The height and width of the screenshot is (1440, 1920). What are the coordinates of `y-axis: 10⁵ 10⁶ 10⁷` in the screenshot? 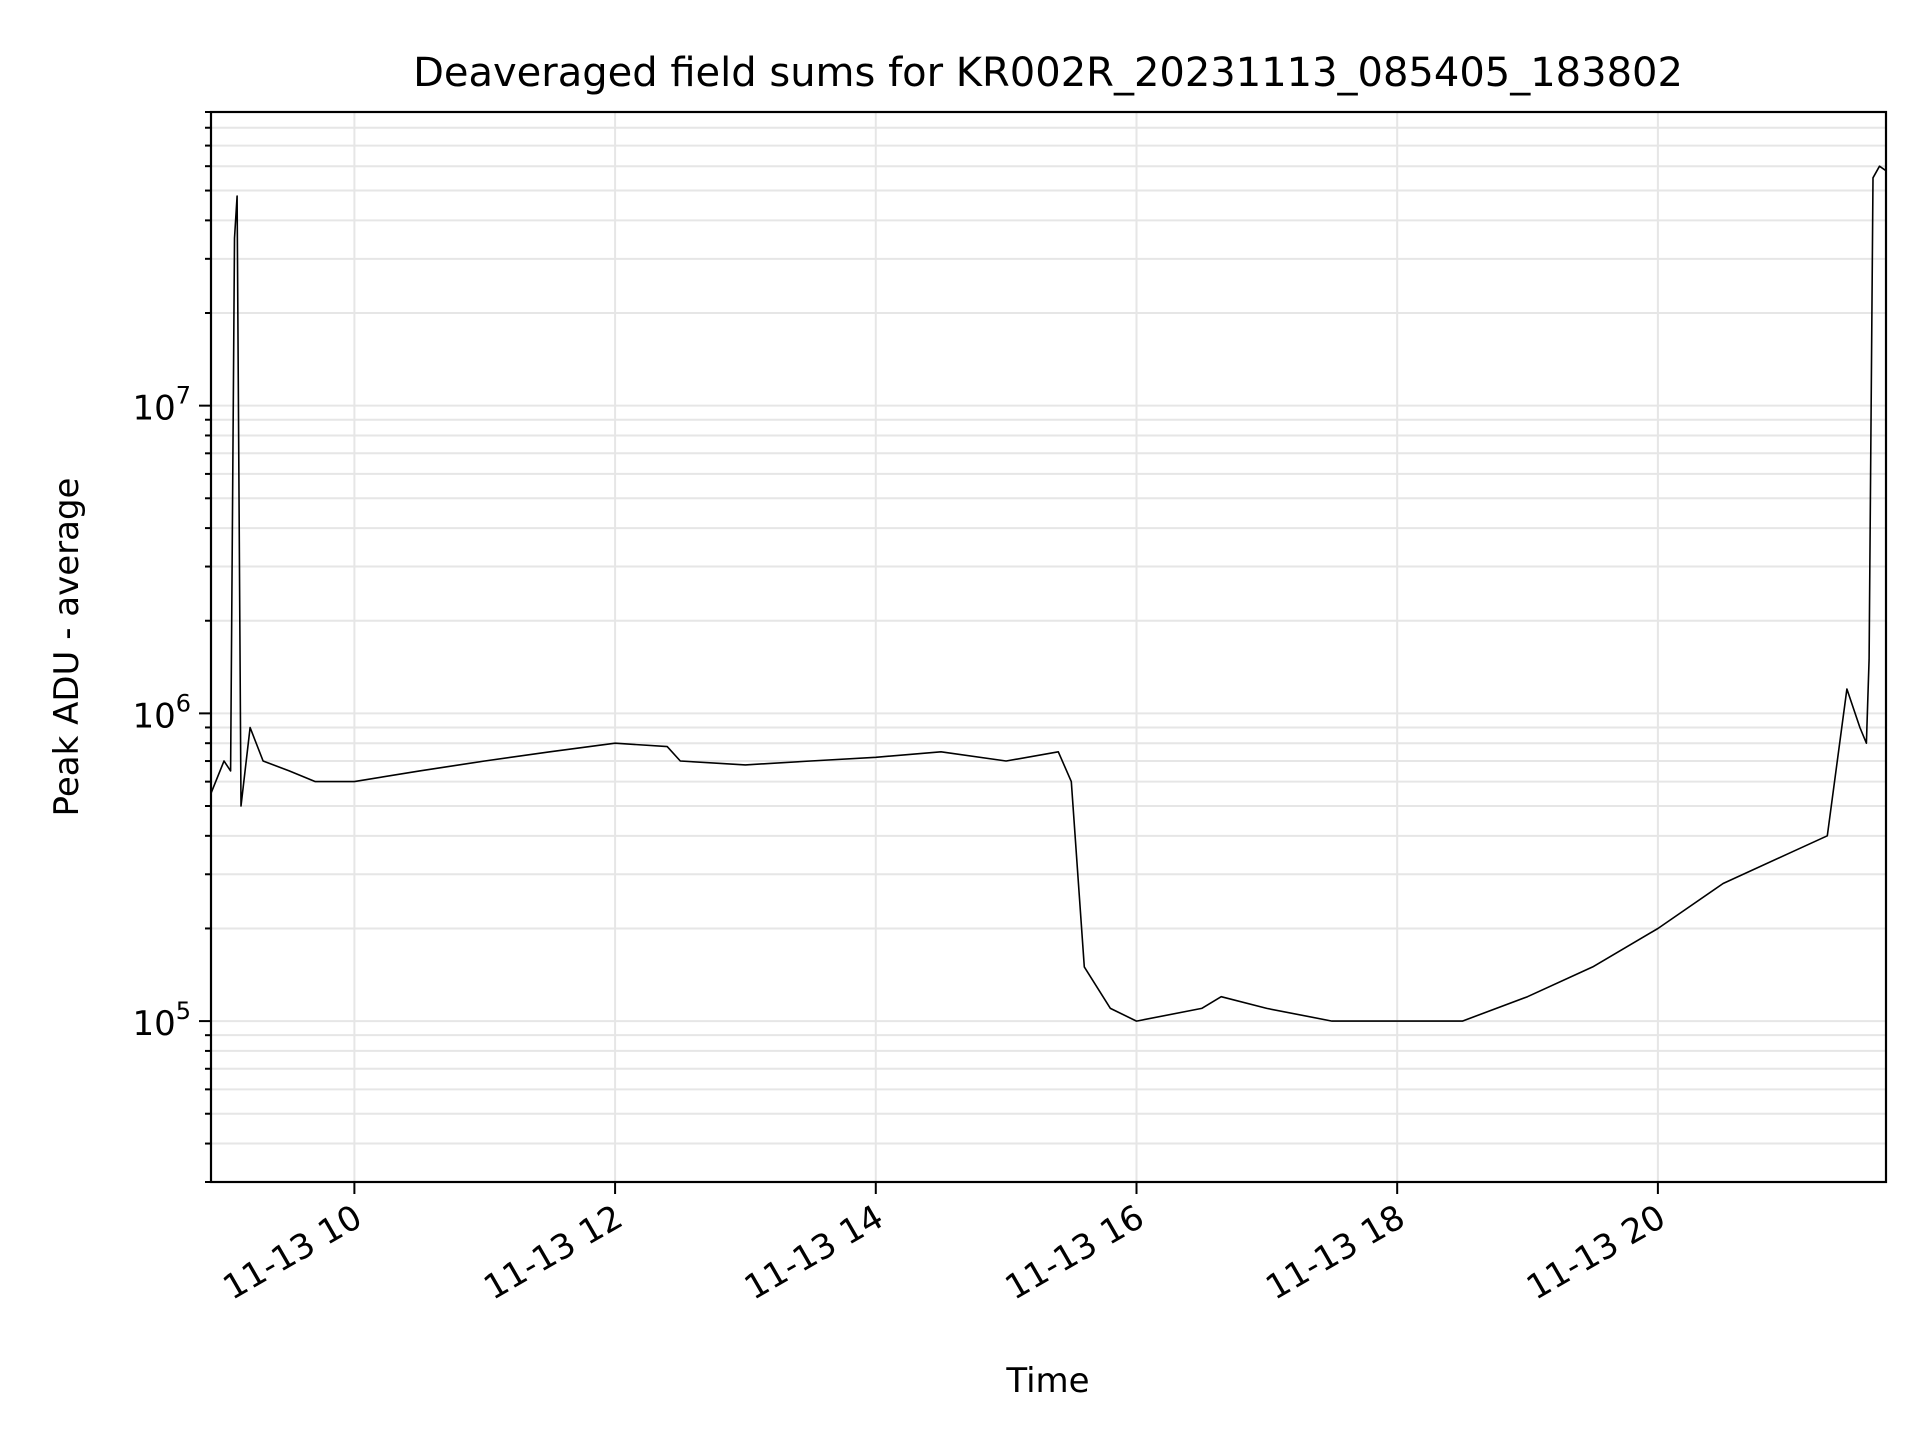 It's located at (171, 647).